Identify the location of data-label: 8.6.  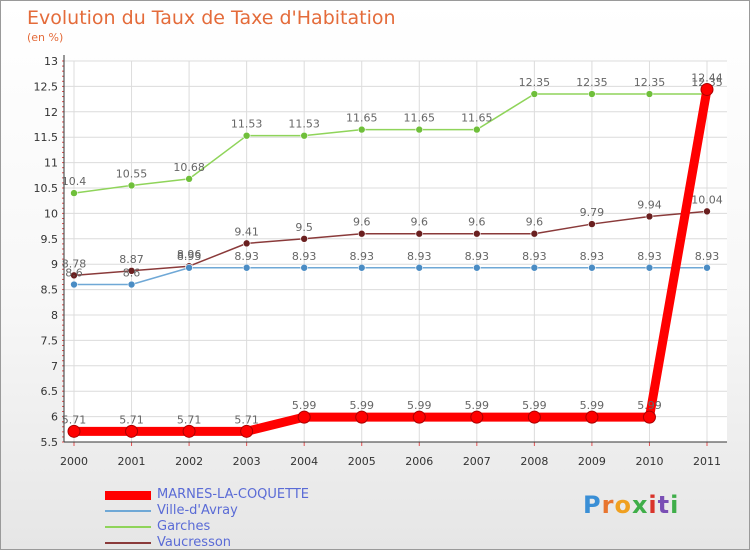
(74, 273).